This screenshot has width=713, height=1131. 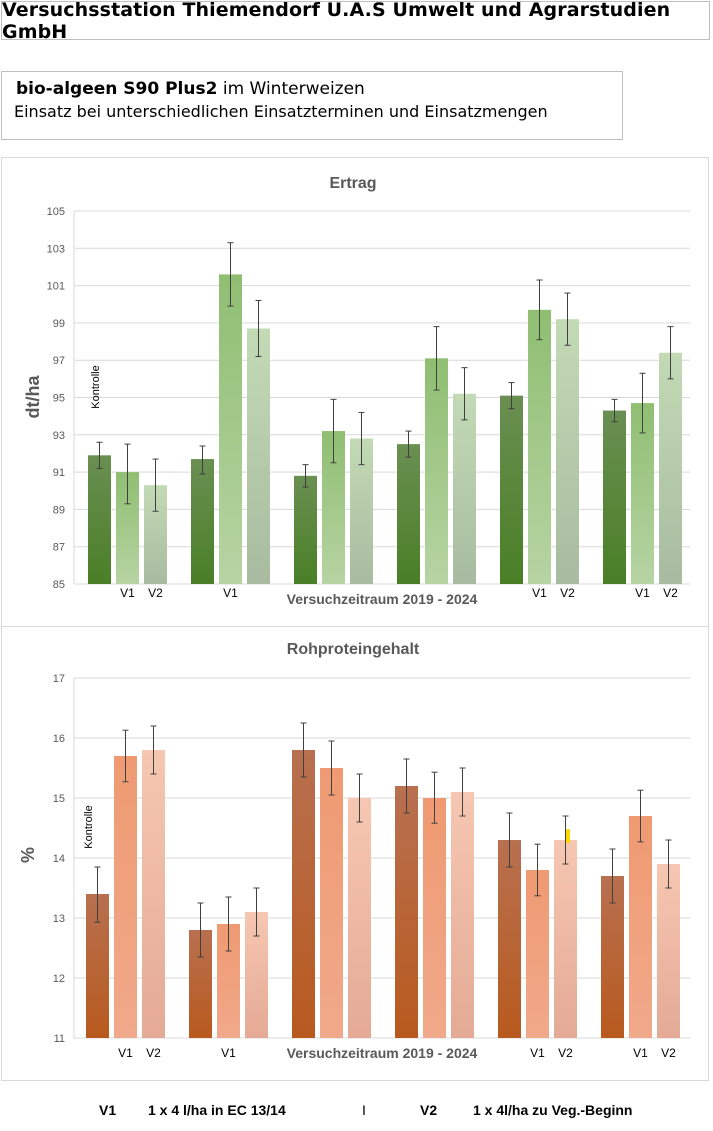 I want to click on y-tick-label: 97, so click(x=59, y=361).